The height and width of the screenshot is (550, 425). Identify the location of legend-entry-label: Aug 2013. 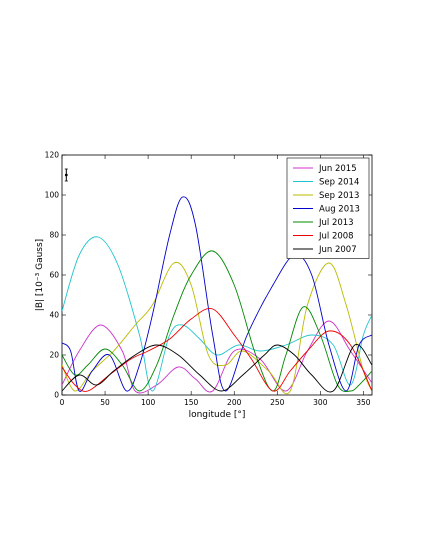
(339, 210).